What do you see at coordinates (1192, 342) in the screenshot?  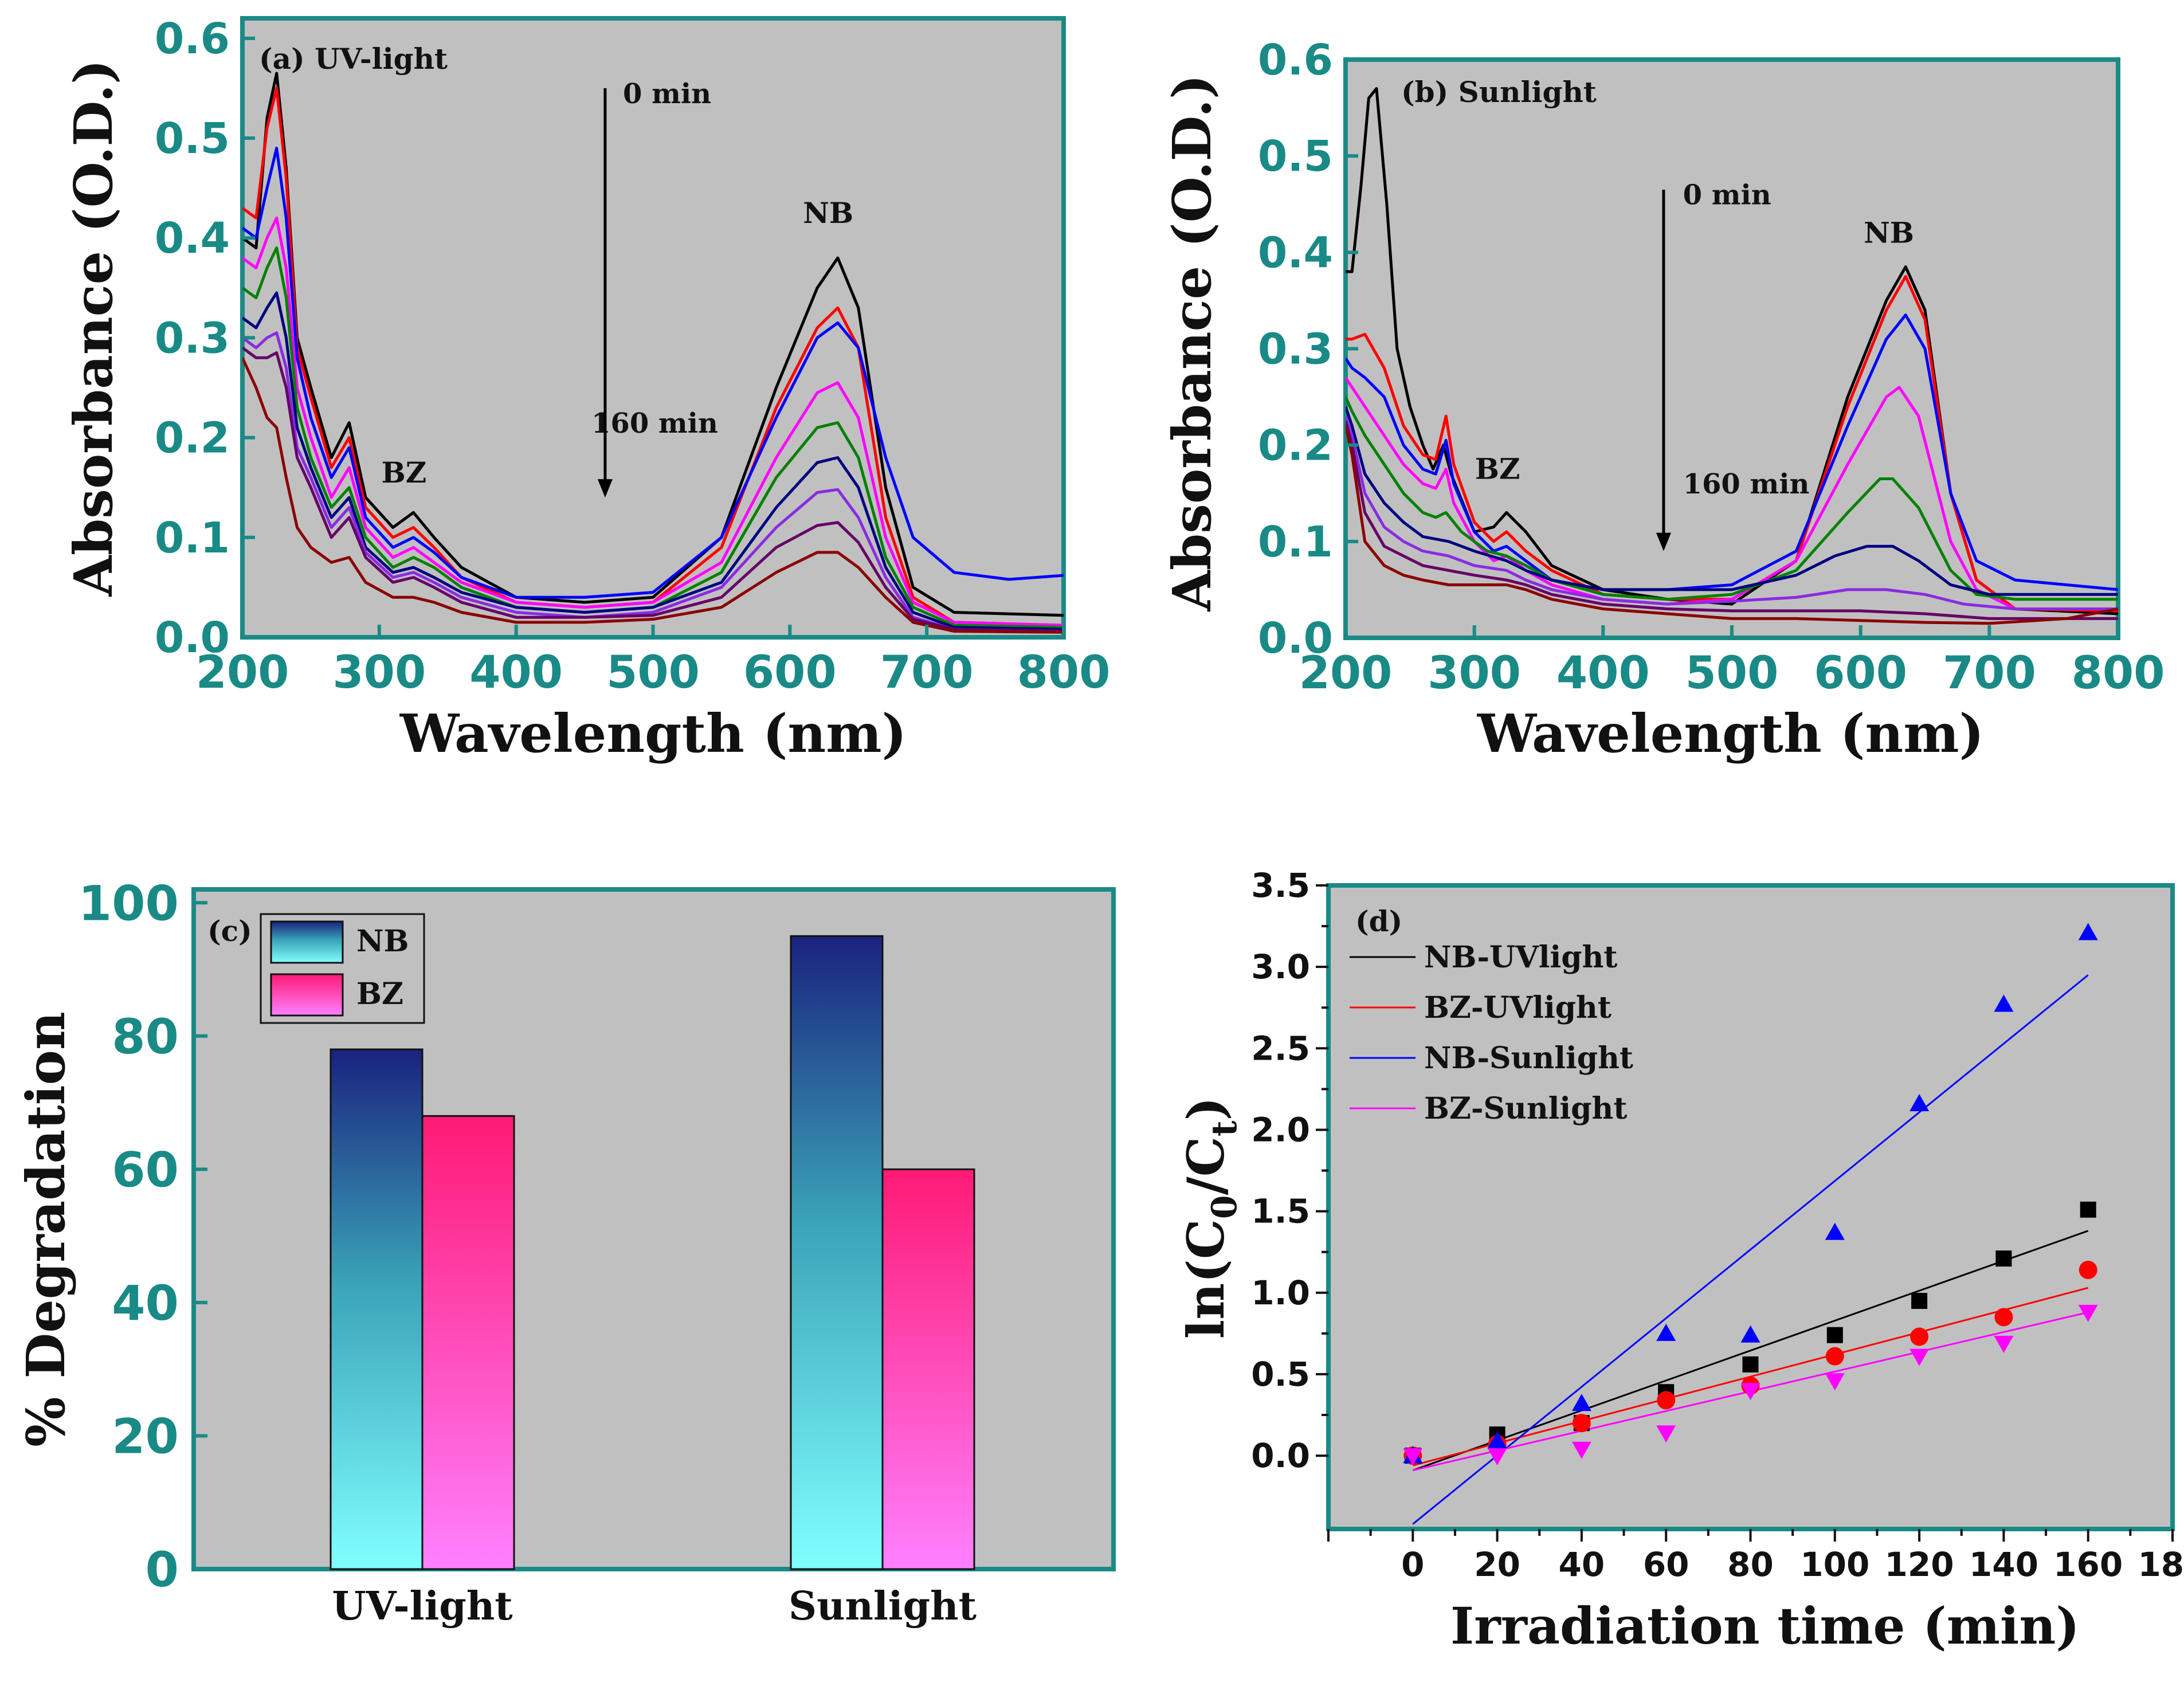 I see `panel-b-y-axis-title: Absorbance (O.D.)` at bounding box center [1192, 342].